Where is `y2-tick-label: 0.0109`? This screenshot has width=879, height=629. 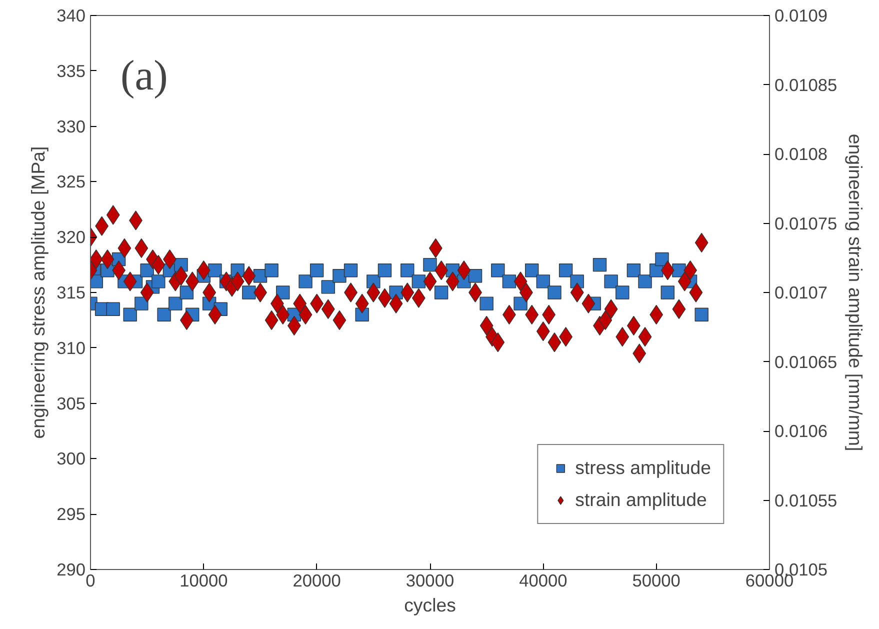 y2-tick-label: 0.0109 is located at coordinates (801, 16).